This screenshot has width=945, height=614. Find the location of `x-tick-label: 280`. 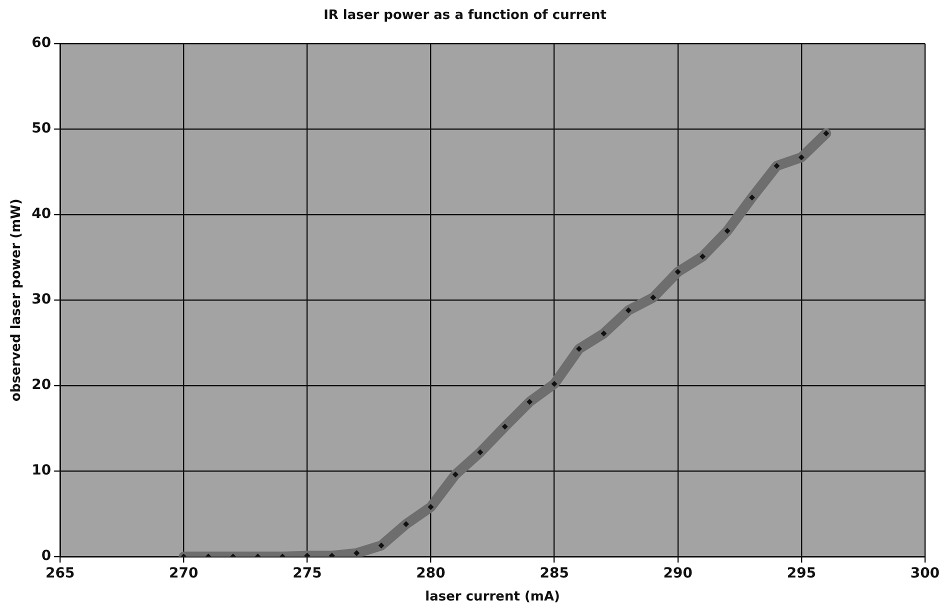

x-tick-label: 280 is located at coordinates (431, 574).